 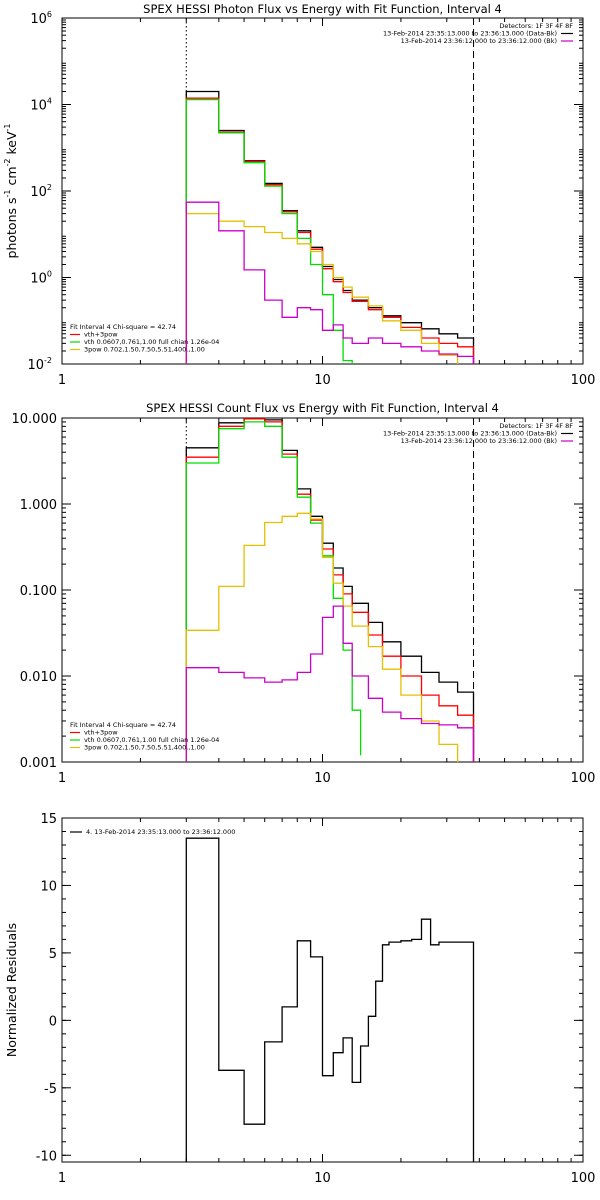 What do you see at coordinates (48, 360) in the screenshot?
I see `y-tick-exp: -2` at bounding box center [48, 360].